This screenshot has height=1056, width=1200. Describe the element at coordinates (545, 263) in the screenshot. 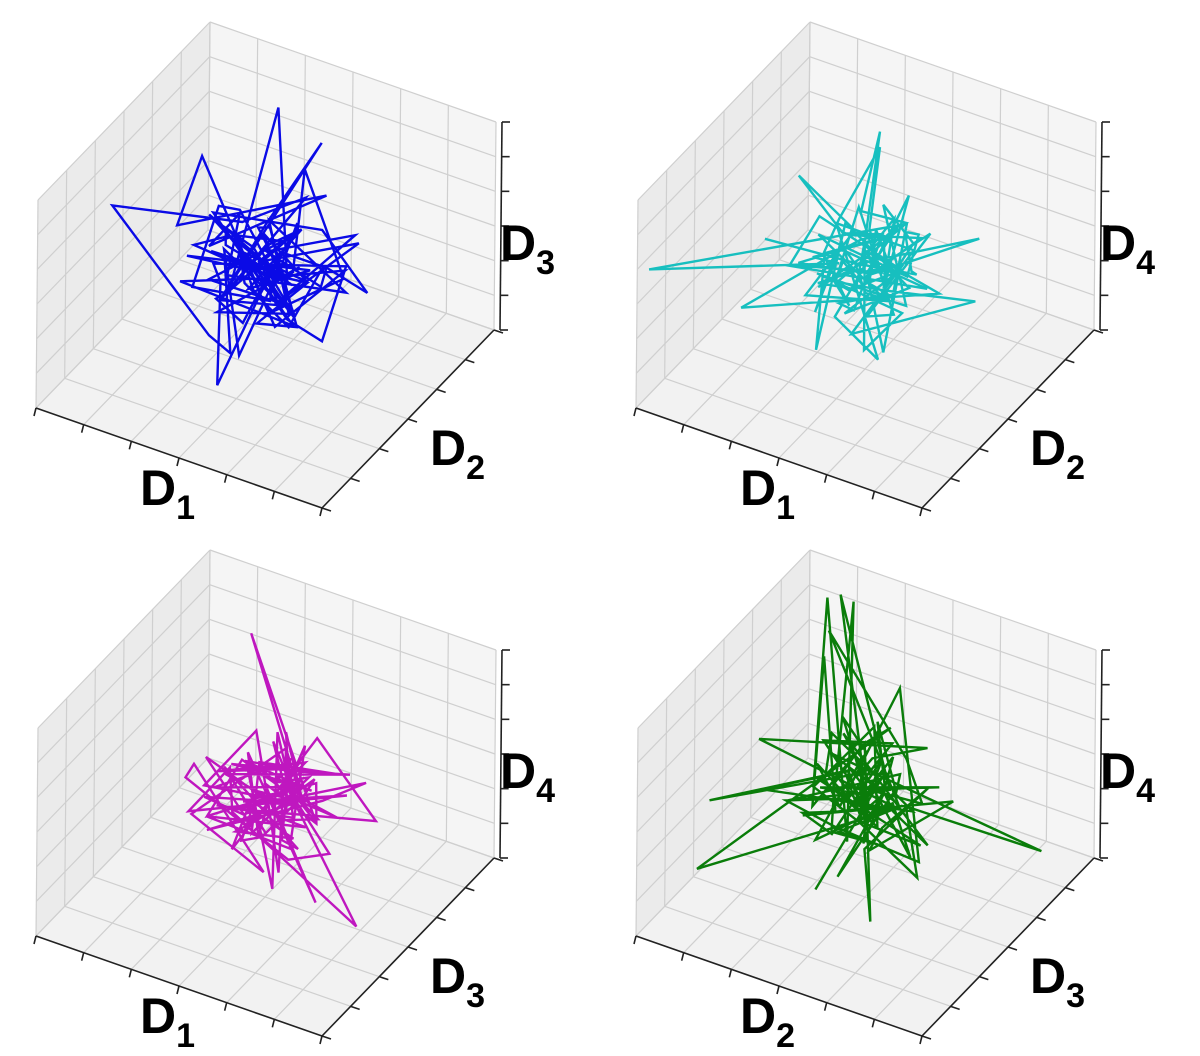

I see `z-axis-label-sub: 3` at that location.